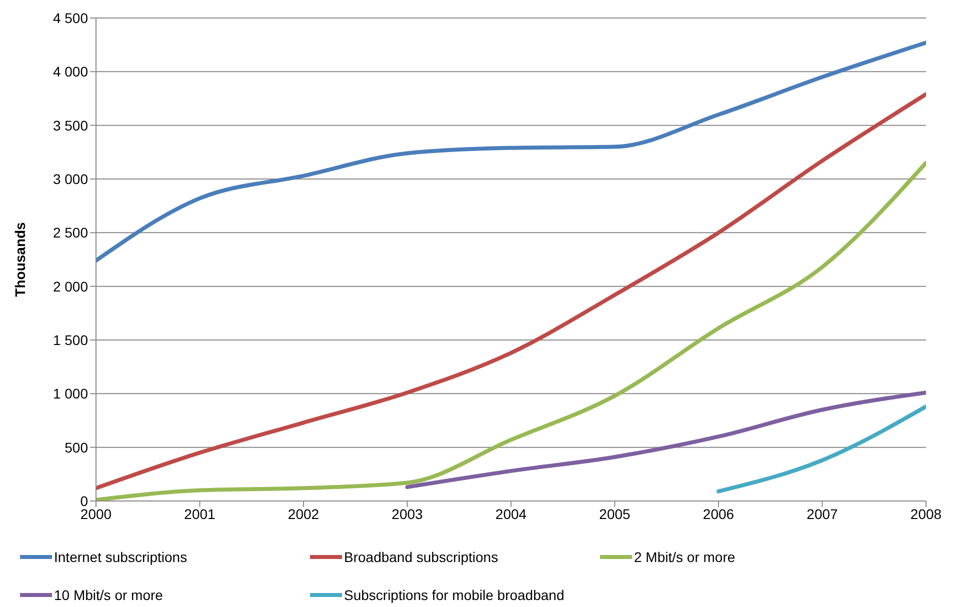 This screenshot has width=954, height=607. Describe the element at coordinates (76, 447) in the screenshot. I see `y-tick-label: 500` at that location.